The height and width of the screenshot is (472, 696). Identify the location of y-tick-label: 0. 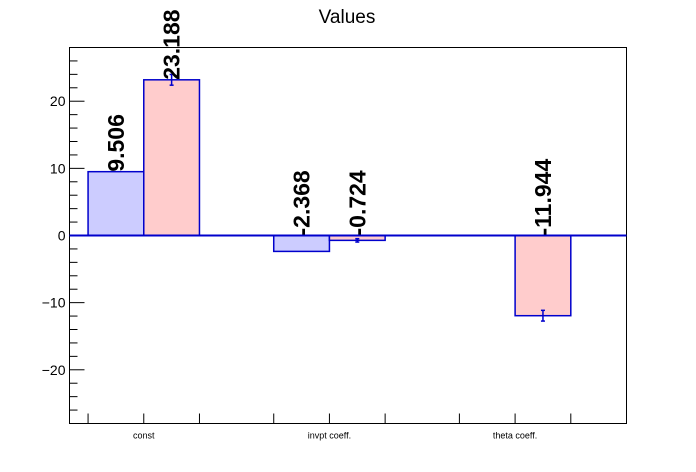
(62, 236).